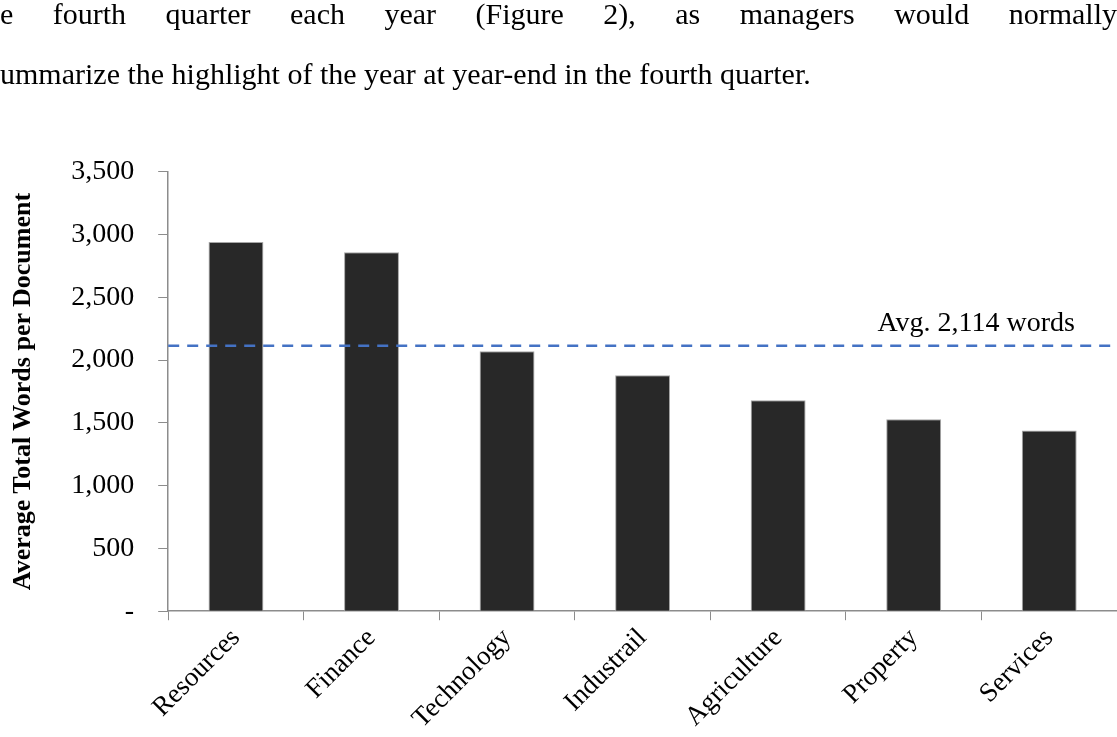 Image resolution: width=1117 pixels, height=737 pixels. Describe the element at coordinates (22, 391) in the screenshot. I see `y-axis-title: Average Total Words per Document` at that location.